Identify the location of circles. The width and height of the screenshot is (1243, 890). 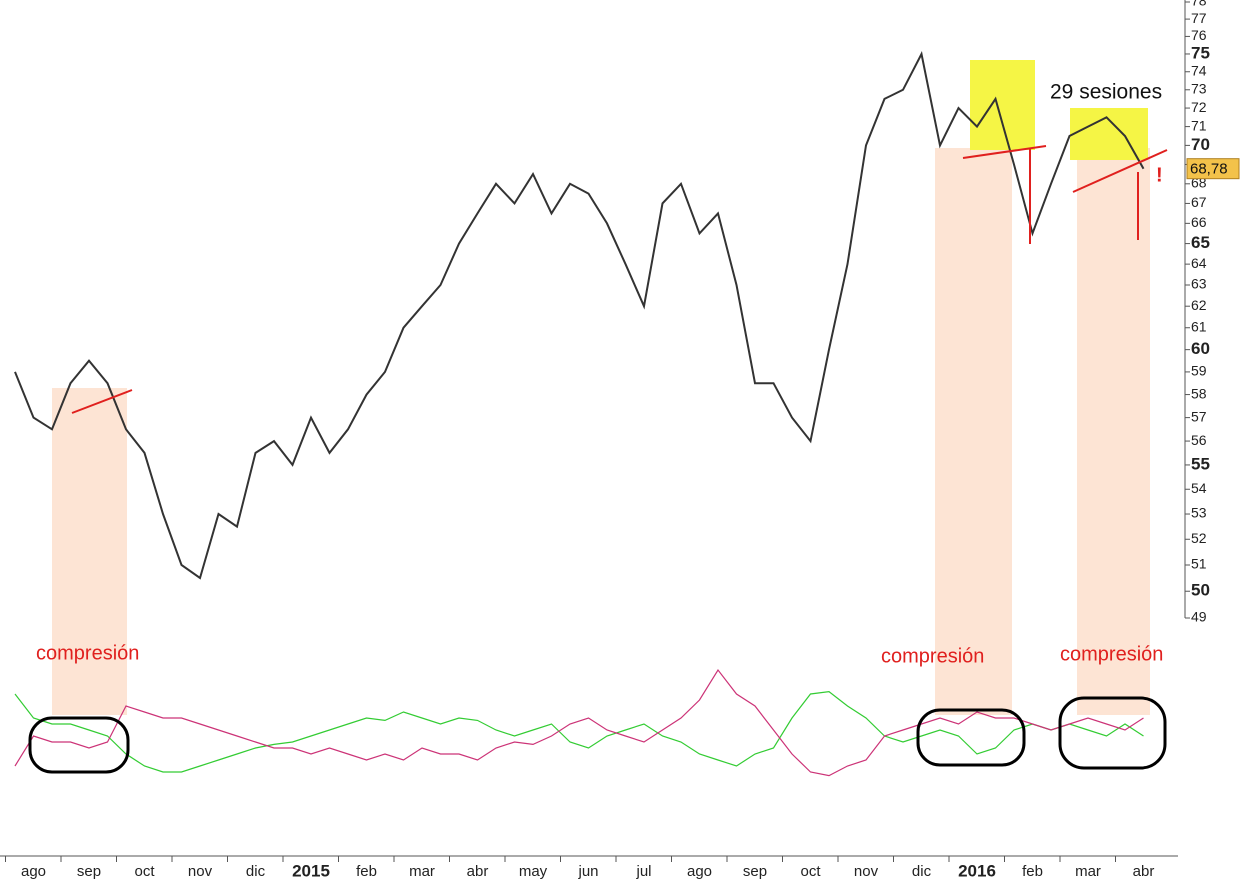
(597, 735).